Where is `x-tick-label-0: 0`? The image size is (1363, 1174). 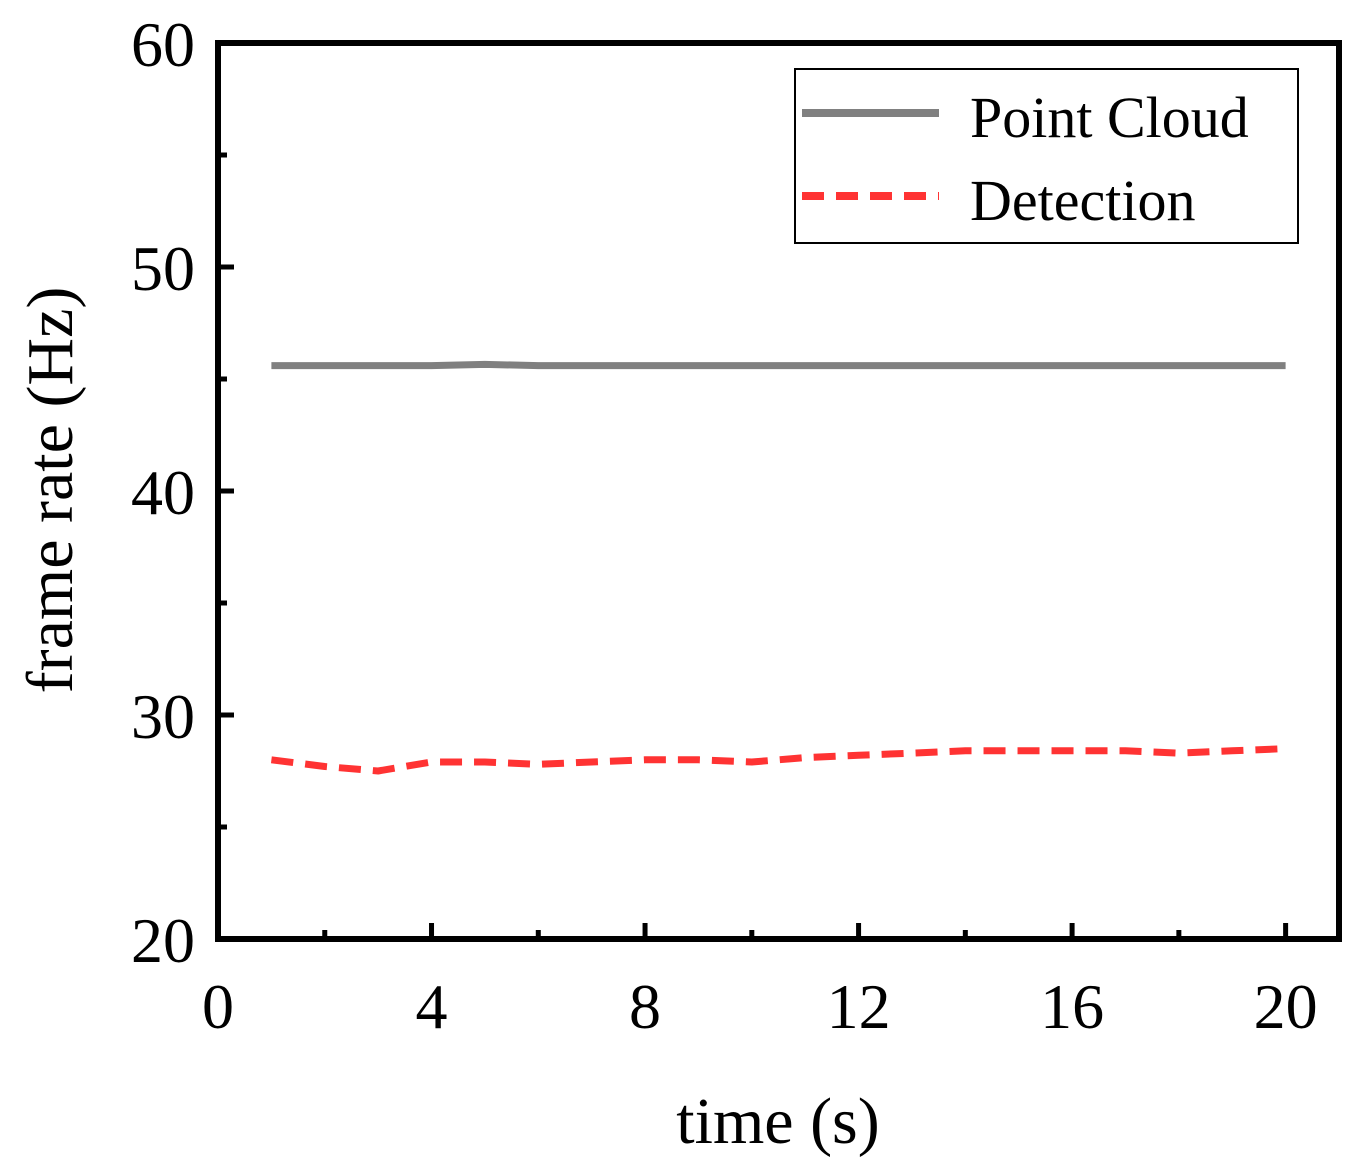
x-tick-label-0: 0 is located at coordinates (218, 1006).